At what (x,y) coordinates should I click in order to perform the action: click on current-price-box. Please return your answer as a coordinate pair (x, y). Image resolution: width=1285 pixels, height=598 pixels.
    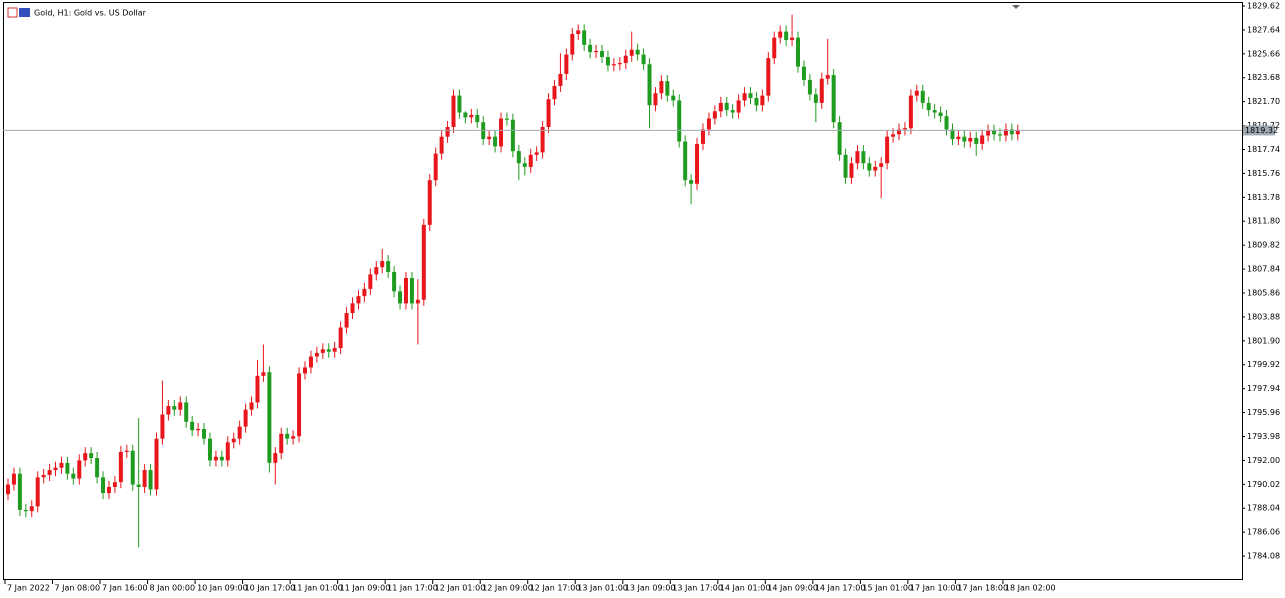
    Looking at the image, I should click on (1259, 130).